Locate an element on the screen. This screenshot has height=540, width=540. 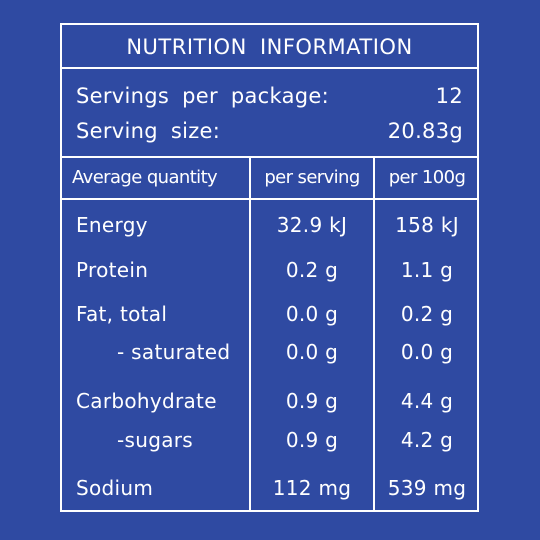
header-per-100g: per 100g is located at coordinates (427, 177).